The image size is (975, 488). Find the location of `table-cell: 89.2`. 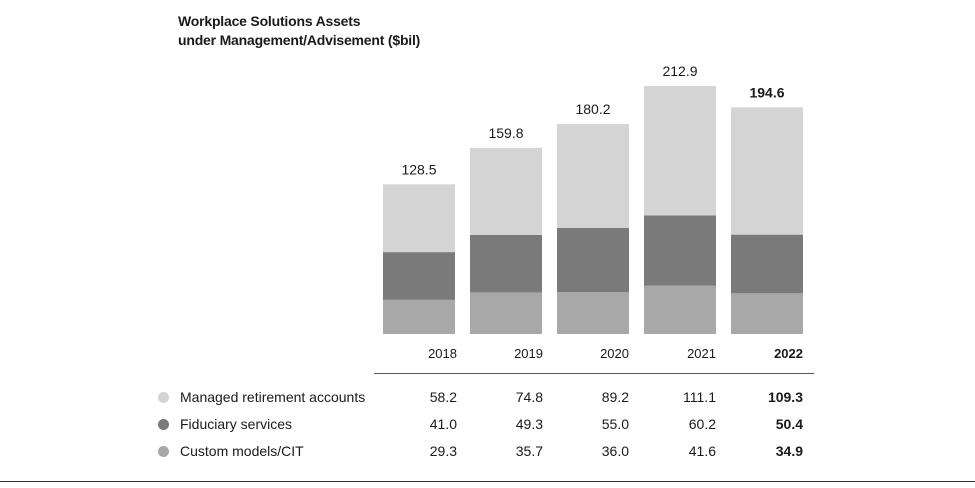

table-cell: 89.2 is located at coordinates (615, 397).